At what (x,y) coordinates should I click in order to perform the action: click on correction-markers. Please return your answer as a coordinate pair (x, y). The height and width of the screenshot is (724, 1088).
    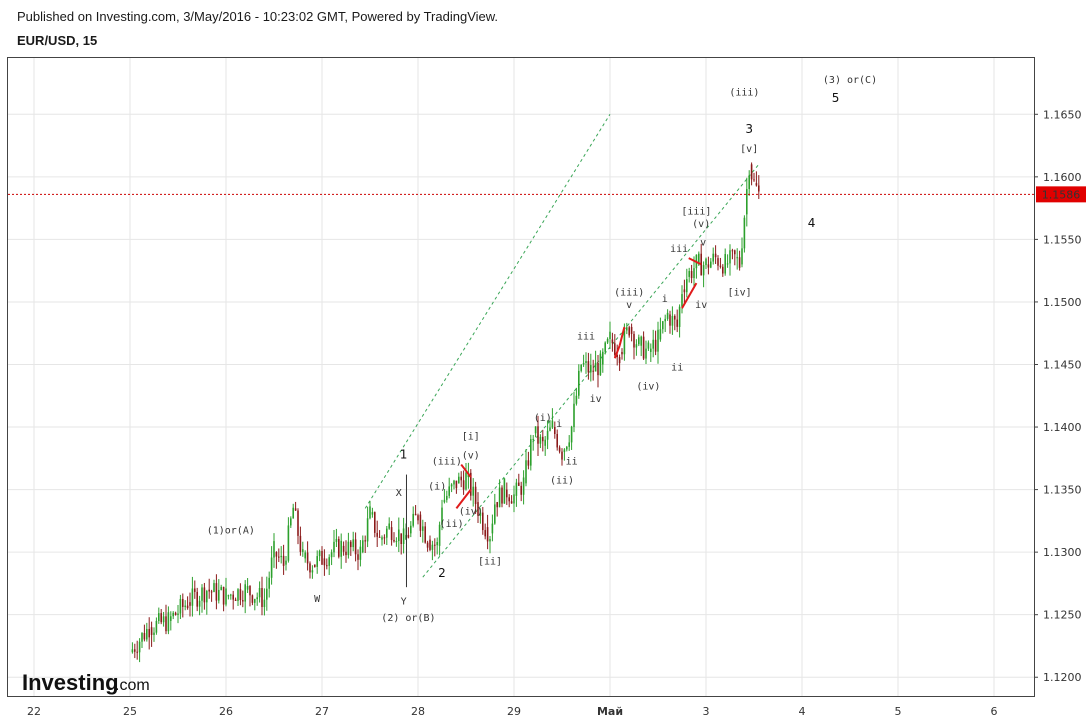
    Looking at the image, I should click on (578, 383).